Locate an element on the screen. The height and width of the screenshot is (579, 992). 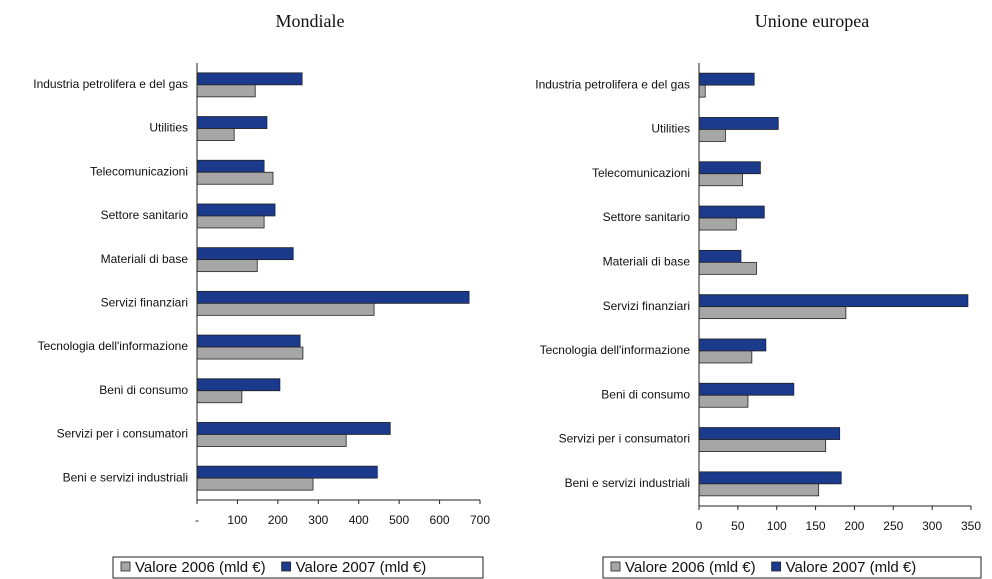
x-tick-label: 350 is located at coordinates (971, 526).